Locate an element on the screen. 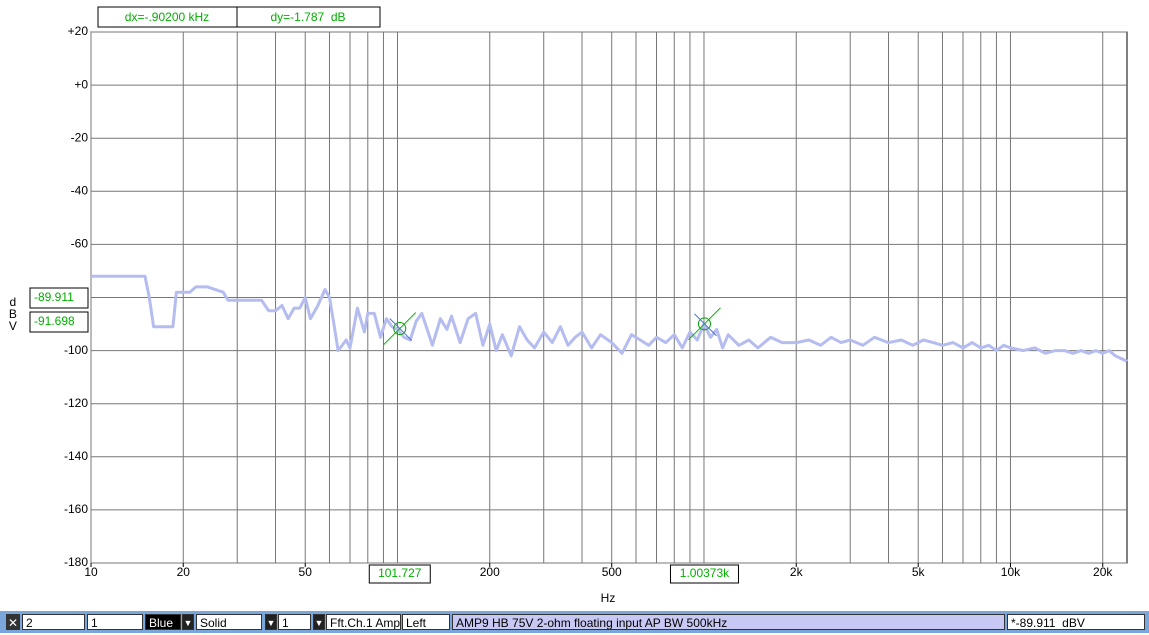 The image size is (1149, 635). y-tick-label: -60 is located at coordinates (80, 244).